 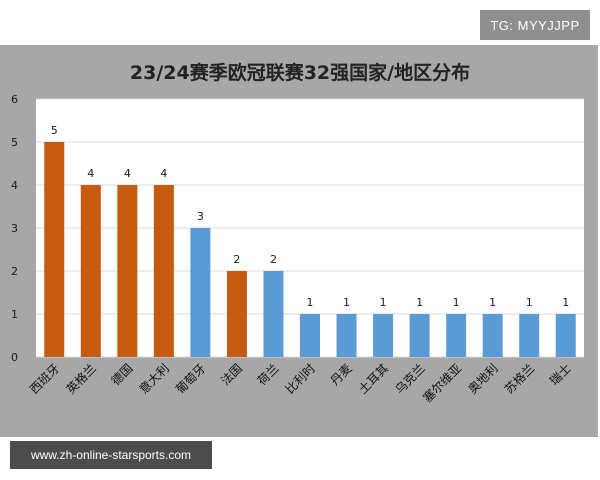 I want to click on x-tick-label: 土耳其, so click(x=373, y=378).